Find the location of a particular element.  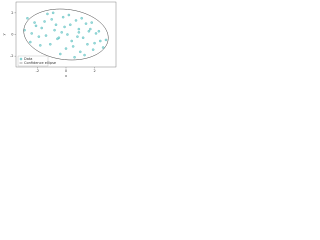

y-tick-label: 0 is located at coordinates (12, 35).